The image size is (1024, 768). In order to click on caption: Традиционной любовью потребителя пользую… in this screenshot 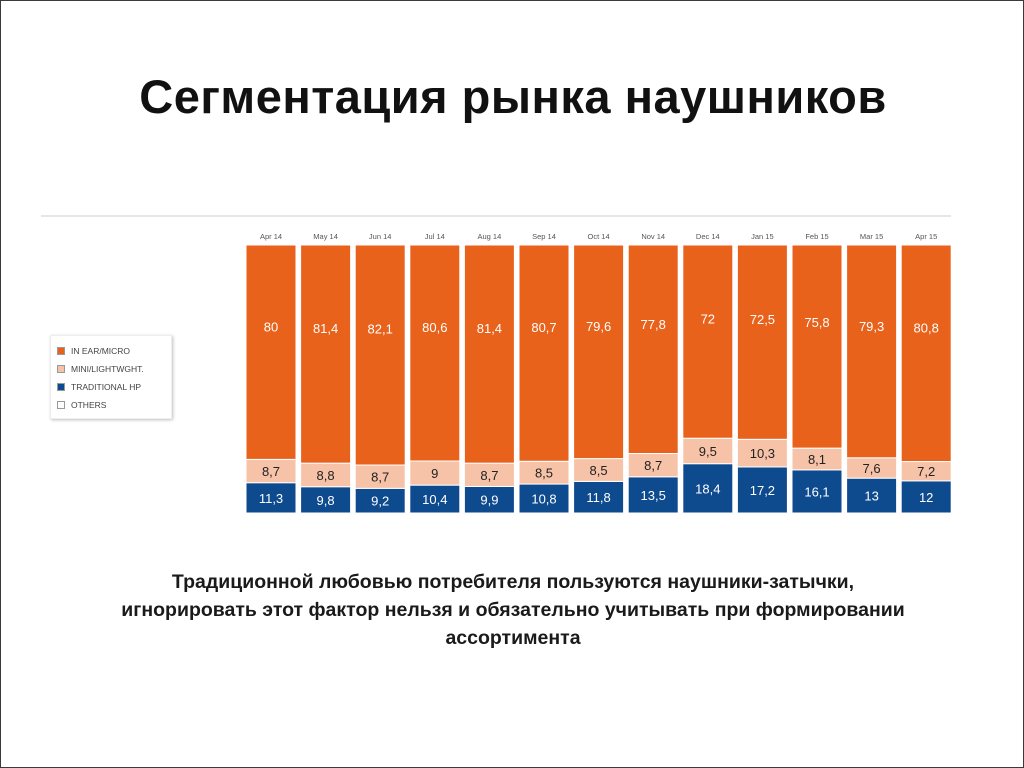, I will do `click(513, 610)`.